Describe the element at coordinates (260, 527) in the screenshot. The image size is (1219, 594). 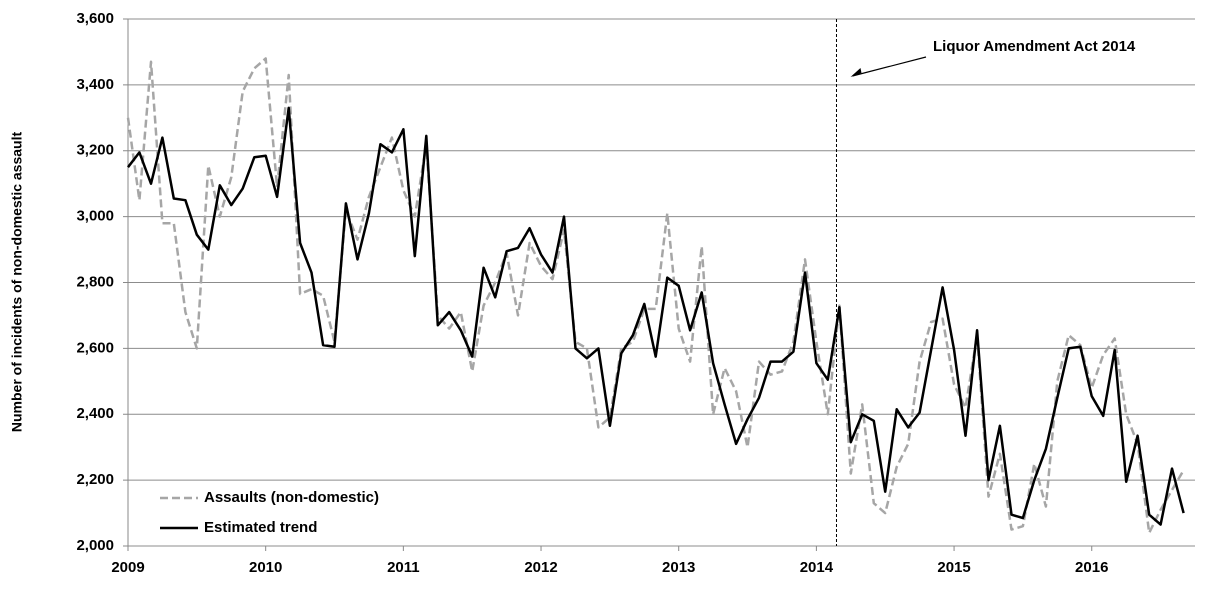
I see `legend-label: Estimated trend` at that location.